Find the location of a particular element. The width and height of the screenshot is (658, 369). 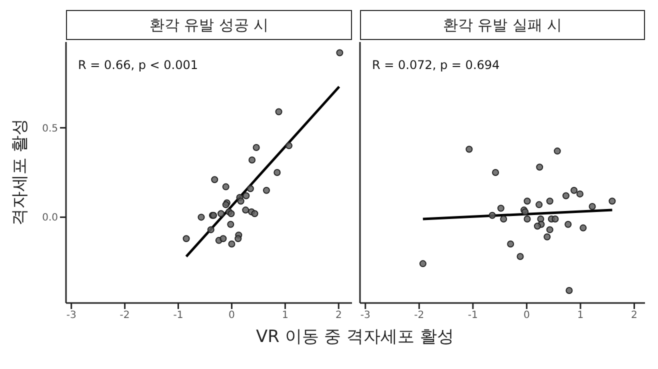

x-axis-title: VR 이동 중 격자세포 활성 is located at coordinates (355, 337).